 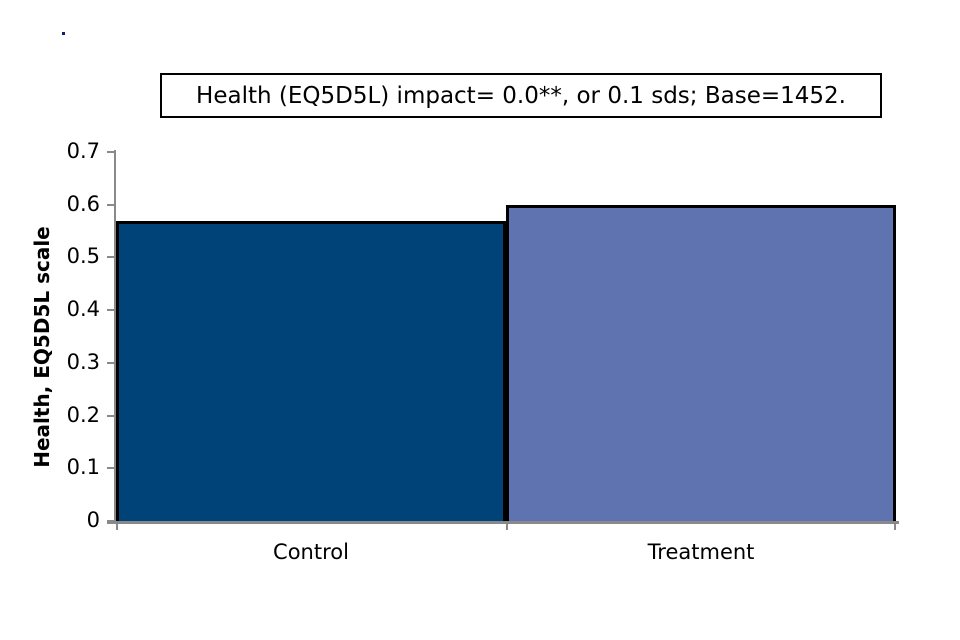 I want to click on y-tick-label: 0.6, so click(x=83, y=203).